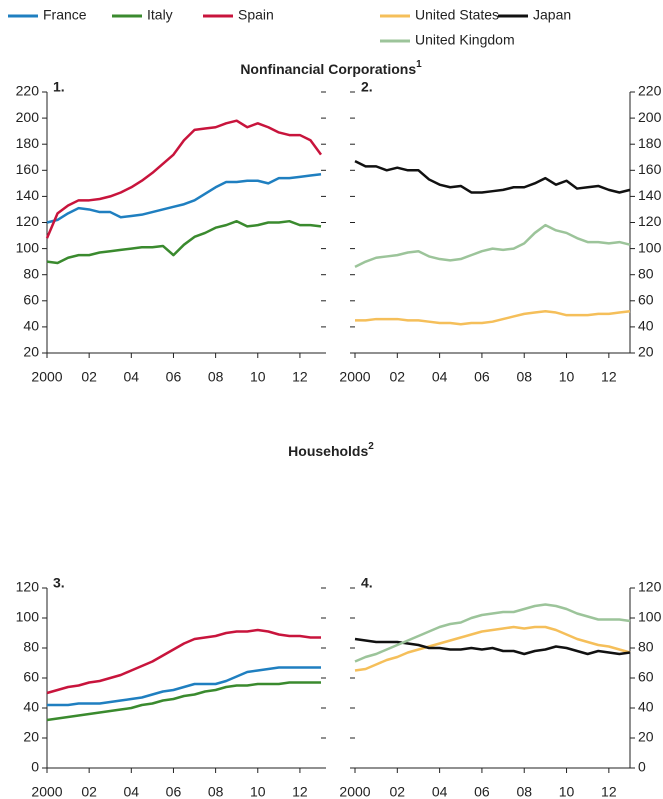  Describe the element at coordinates (465, 40) in the screenshot. I see `legend-label: United Kingdom` at that location.